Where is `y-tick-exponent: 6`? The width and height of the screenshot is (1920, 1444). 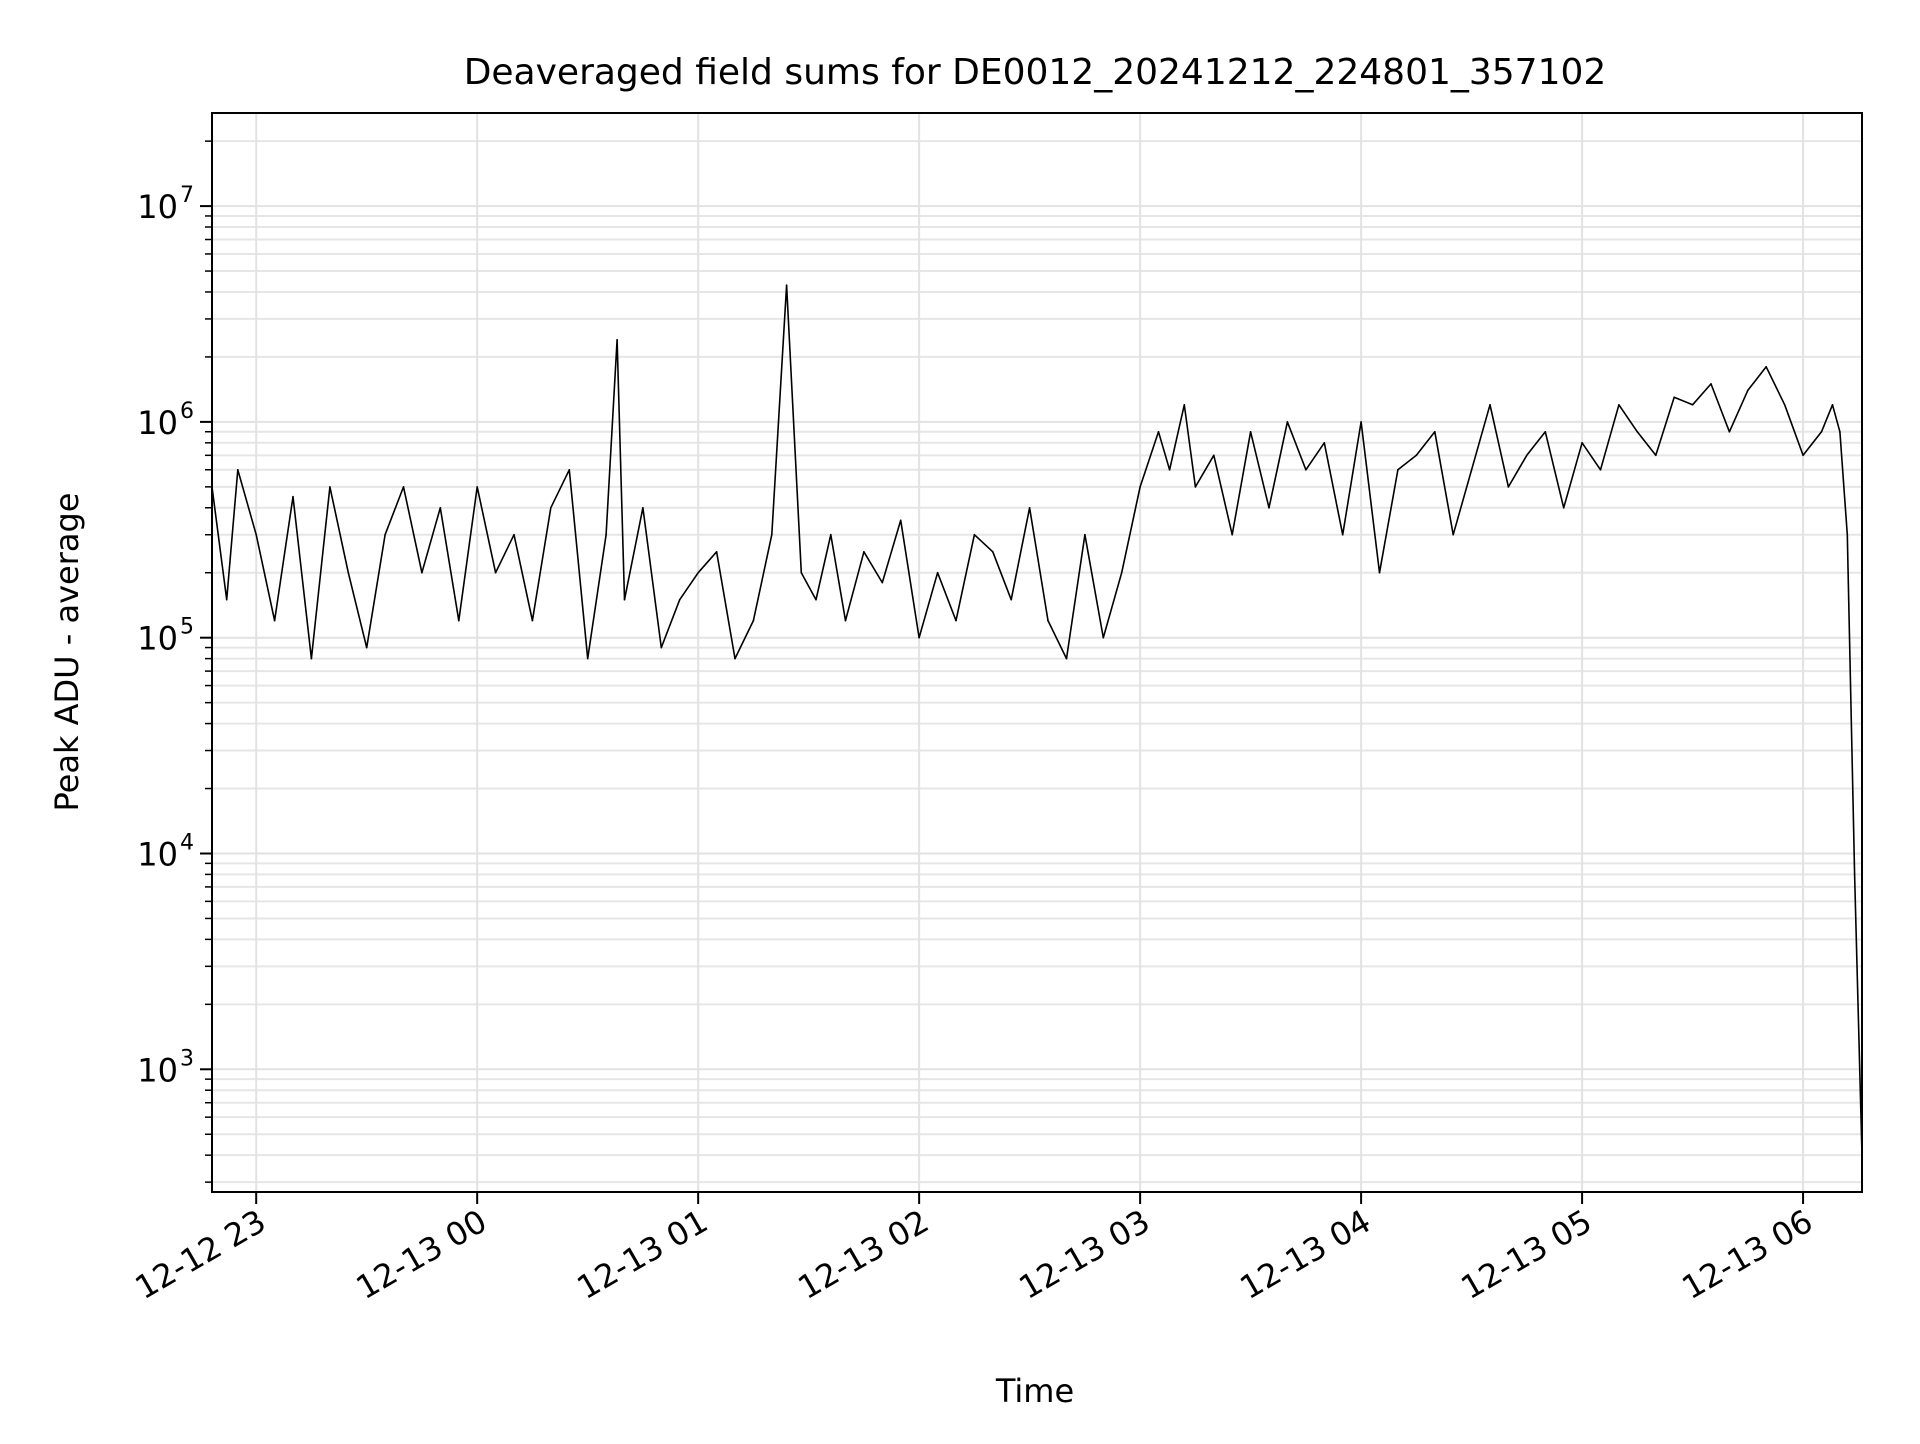
y-tick-exponent: 6 is located at coordinates (187, 411).